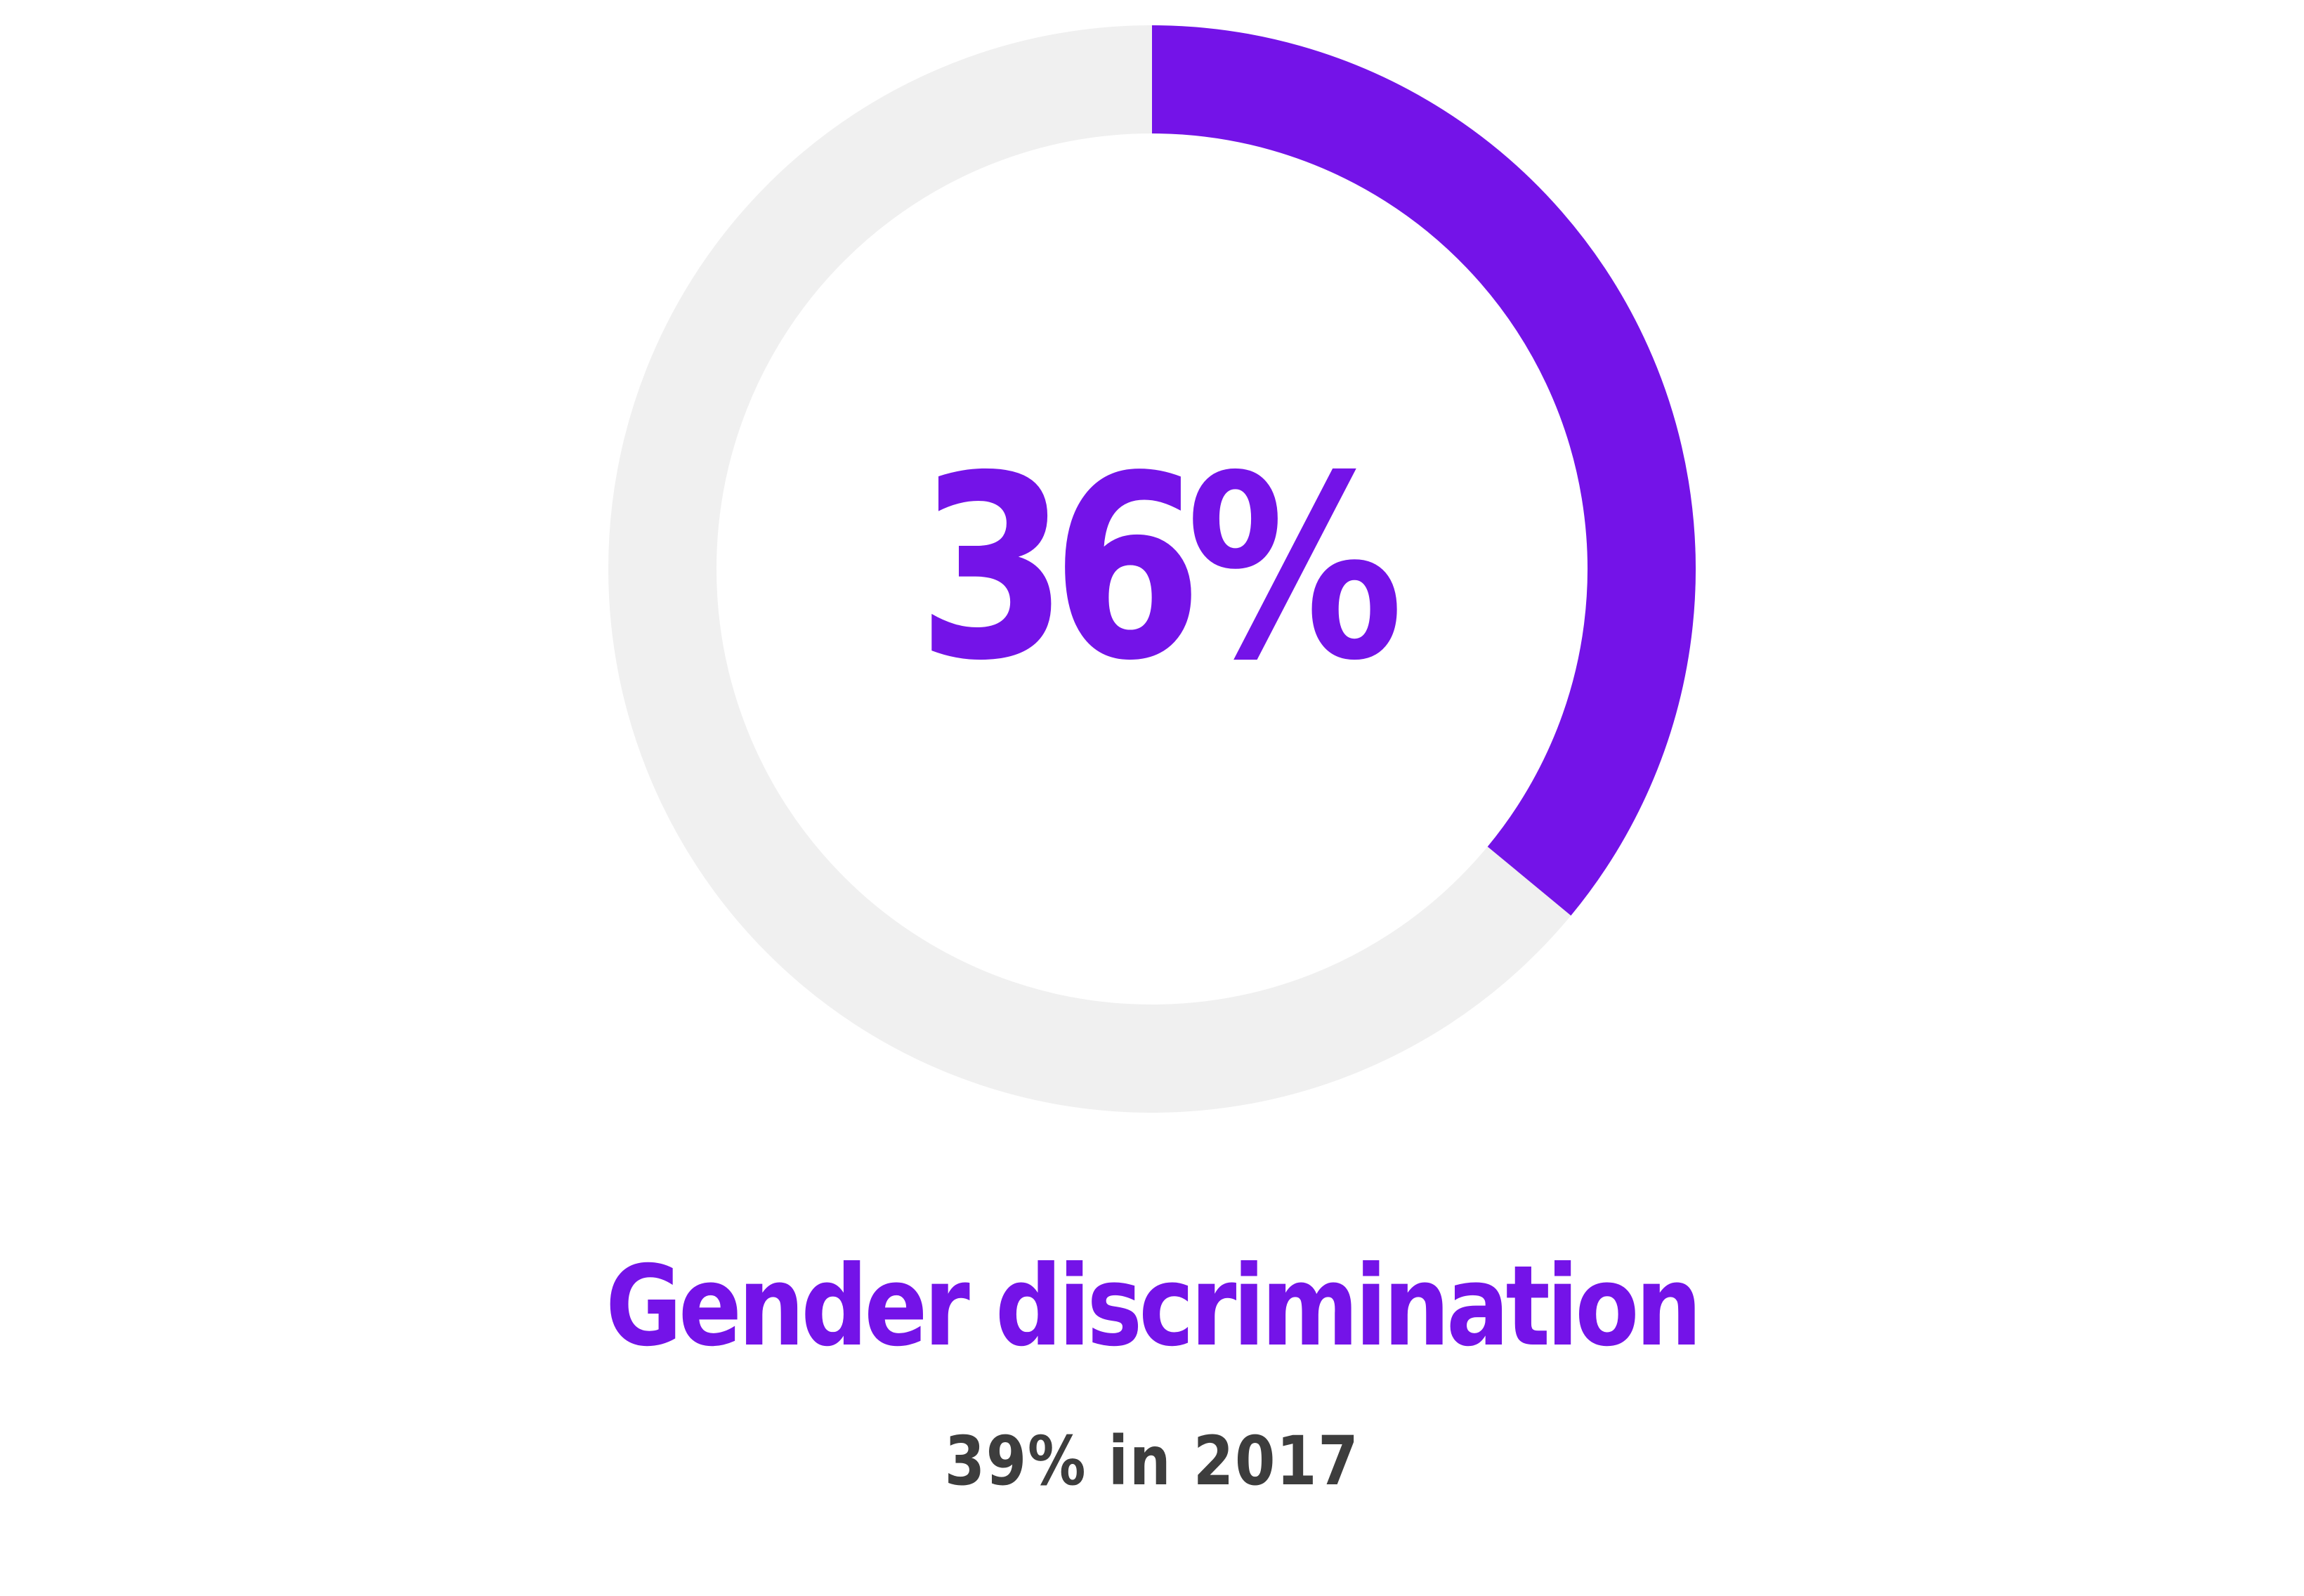 Image resolution: width=2304 pixels, height=1596 pixels. Describe the element at coordinates (1160, 568) in the screenshot. I see `donut-center-value: 36%` at that location.